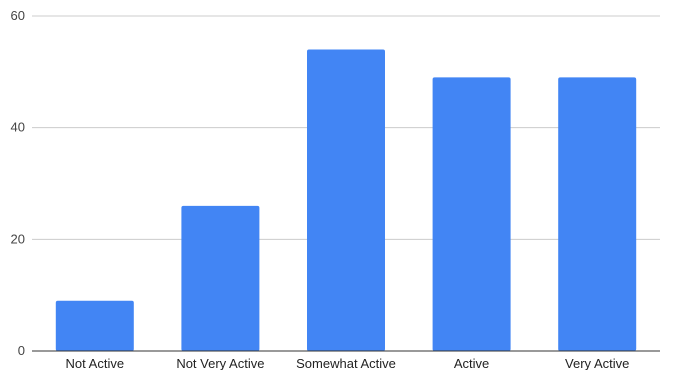 The width and height of the screenshot is (675, 370). What do you see at coordinates (471, 363) in the screenshot?
I see `x-tick-label: Active` at bounding box center [471, 363].